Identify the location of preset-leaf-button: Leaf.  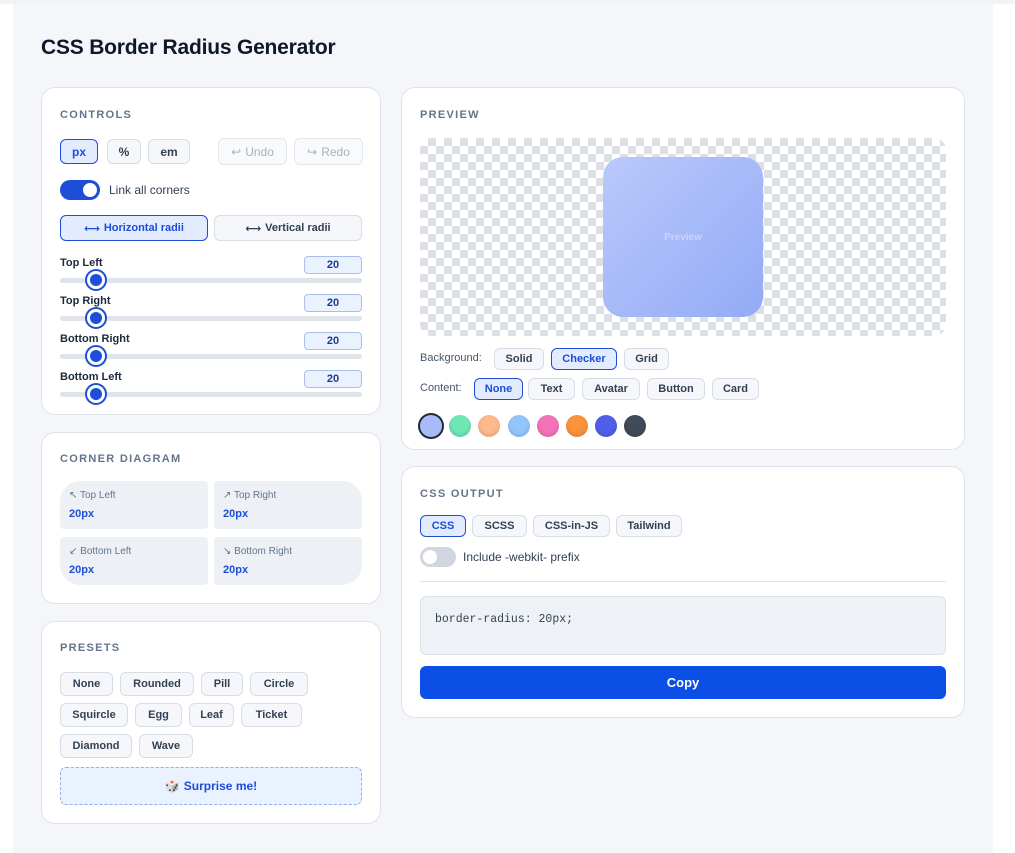
(211, 715).